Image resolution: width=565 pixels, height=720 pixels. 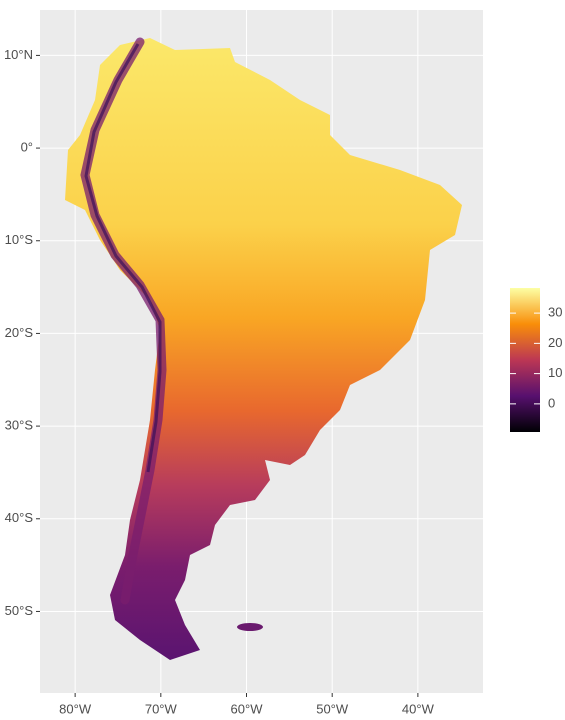 What do you see at coordinates (19, 332) in the screenshot?
I see `y-tick-label: 20°S` at bounding box center [19, 332].